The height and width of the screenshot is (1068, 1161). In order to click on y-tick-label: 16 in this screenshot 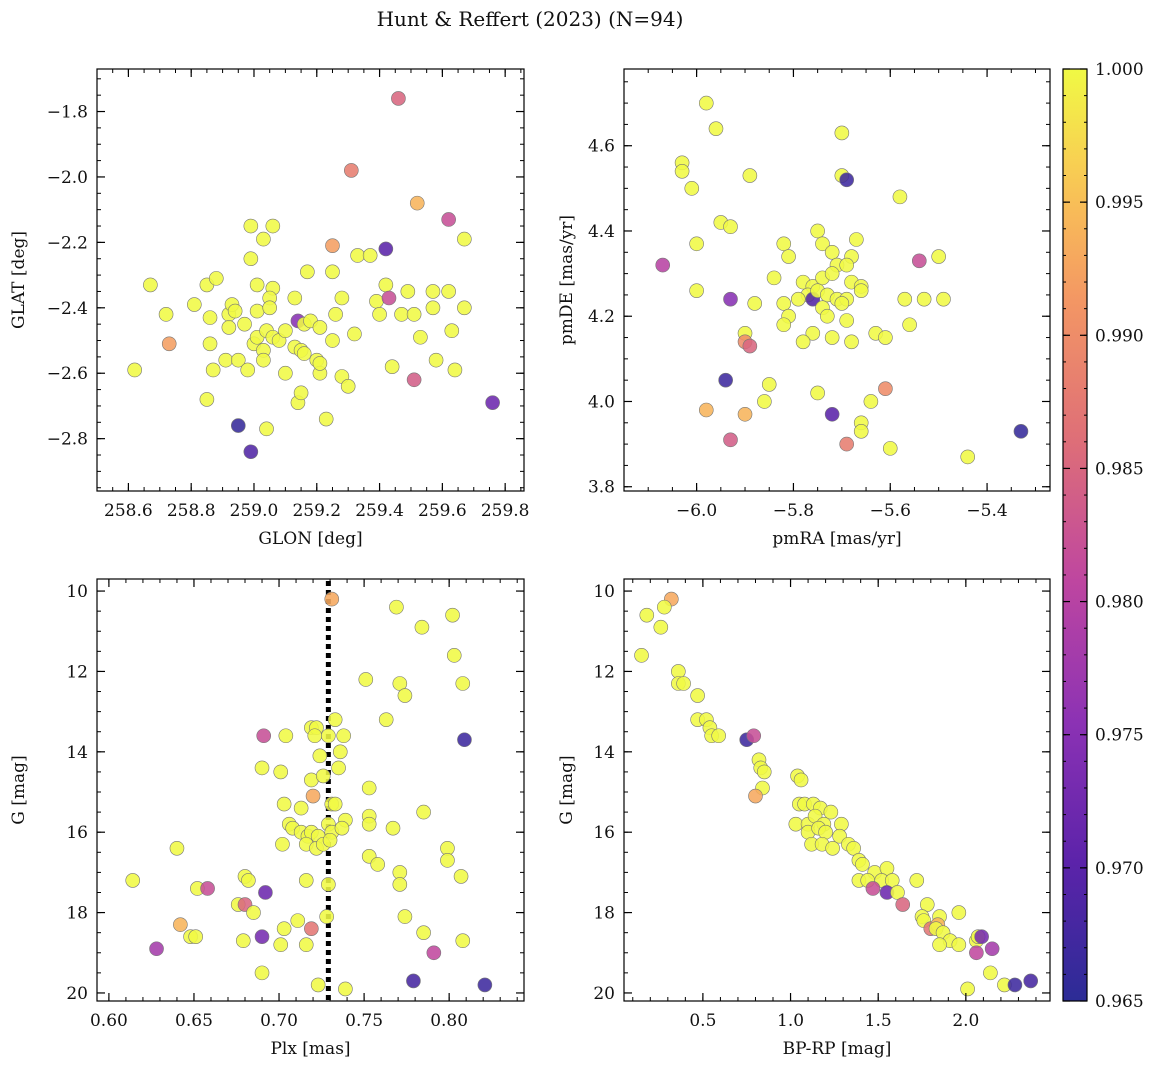, I will do `click(77, 833)`.